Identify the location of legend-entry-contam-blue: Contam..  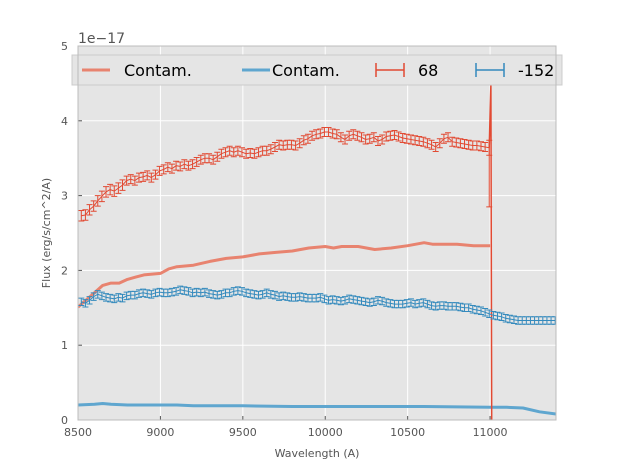
(291, 70).